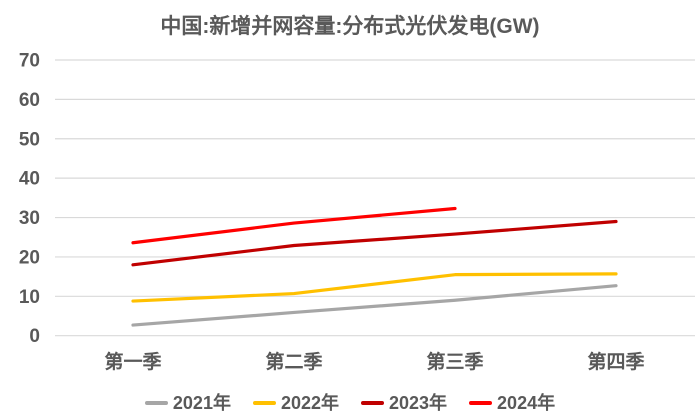 This screenshot has height=420, width=700. I want to click on legend-item-2024年: 2024年, so click(512, 403).